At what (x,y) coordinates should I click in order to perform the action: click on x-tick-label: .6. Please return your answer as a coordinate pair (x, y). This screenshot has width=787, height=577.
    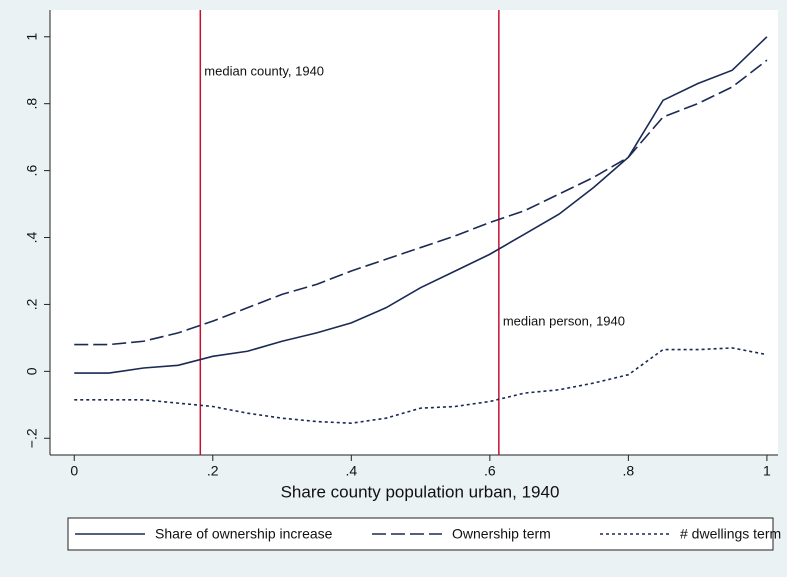
    Looking at the image, I should click on (490, 471).